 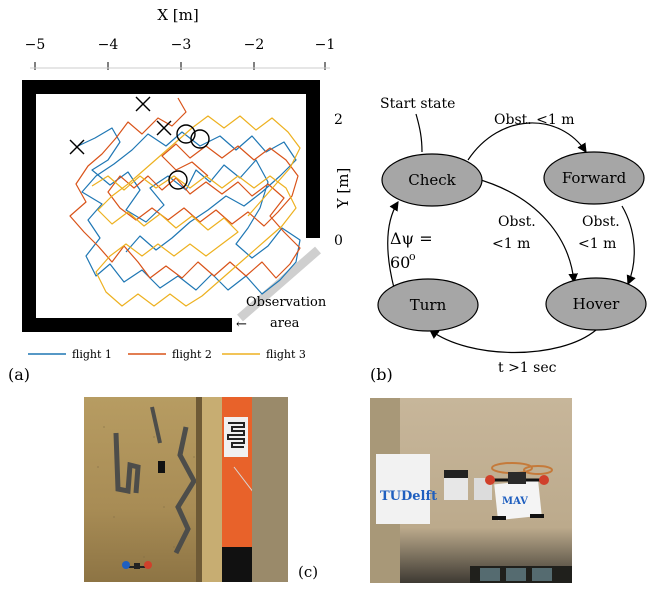 I want to click on start-markers, so click(x=120, y=125).